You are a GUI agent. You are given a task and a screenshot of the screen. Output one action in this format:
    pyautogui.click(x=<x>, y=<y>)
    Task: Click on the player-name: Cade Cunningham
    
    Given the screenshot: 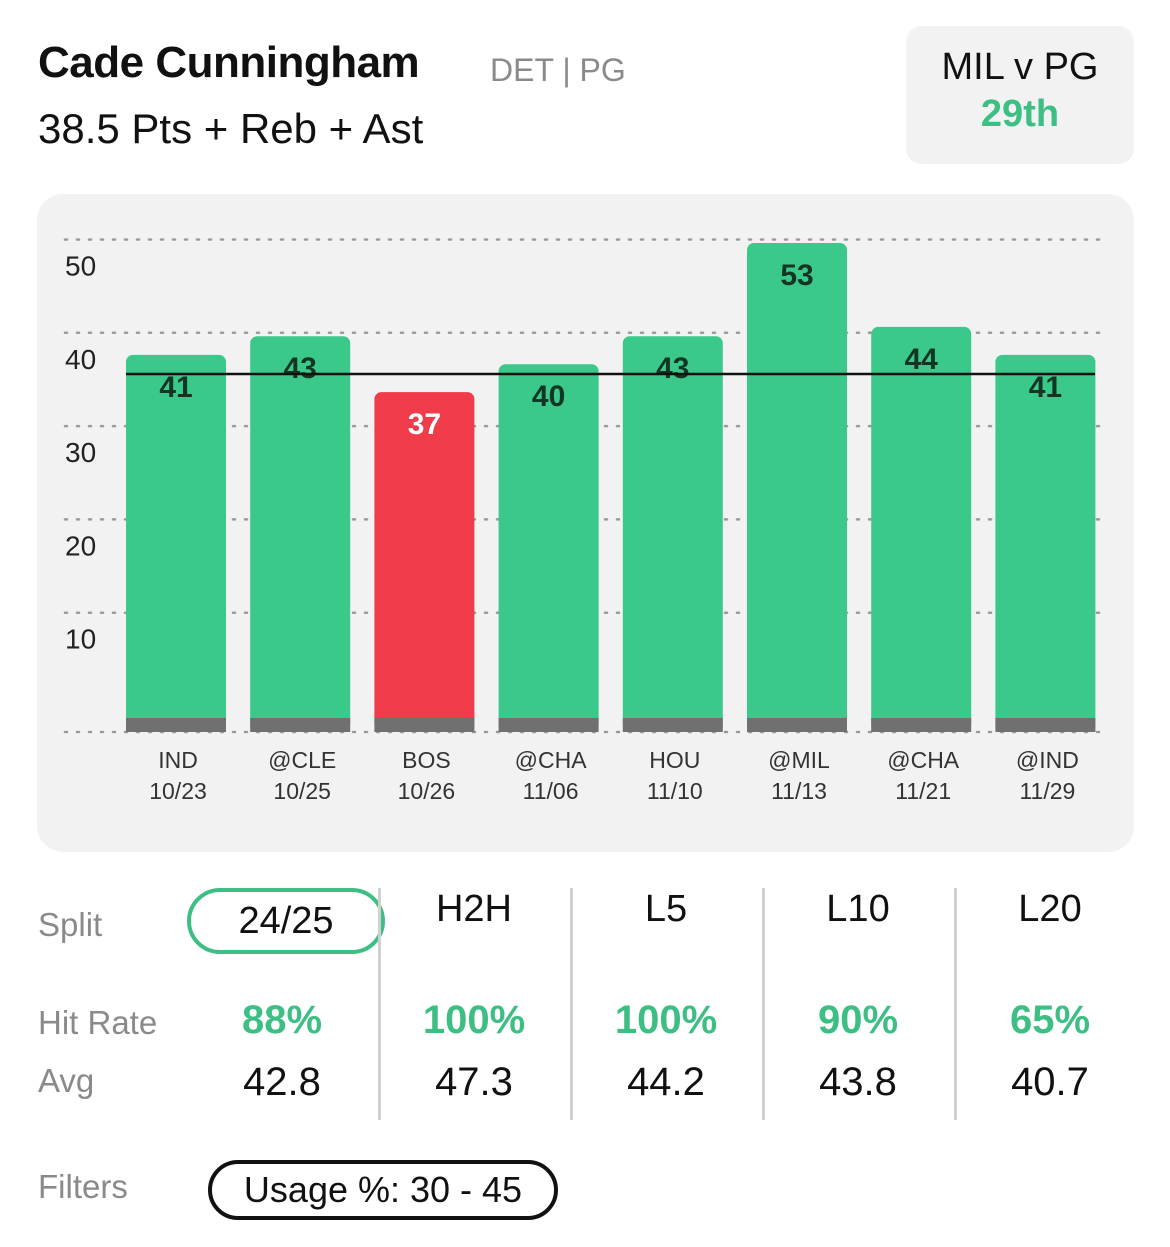 What is the action you would take?
    pyautogui.click(x=229, y=62)
    